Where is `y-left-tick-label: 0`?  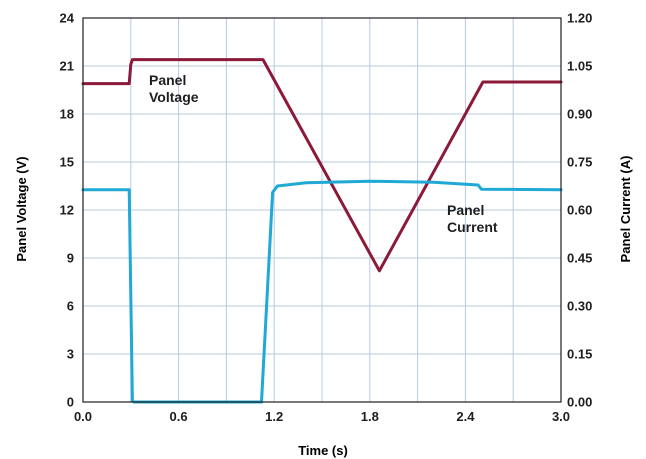
y-left-tick-label: 0 is located at coordinates (70, 402).